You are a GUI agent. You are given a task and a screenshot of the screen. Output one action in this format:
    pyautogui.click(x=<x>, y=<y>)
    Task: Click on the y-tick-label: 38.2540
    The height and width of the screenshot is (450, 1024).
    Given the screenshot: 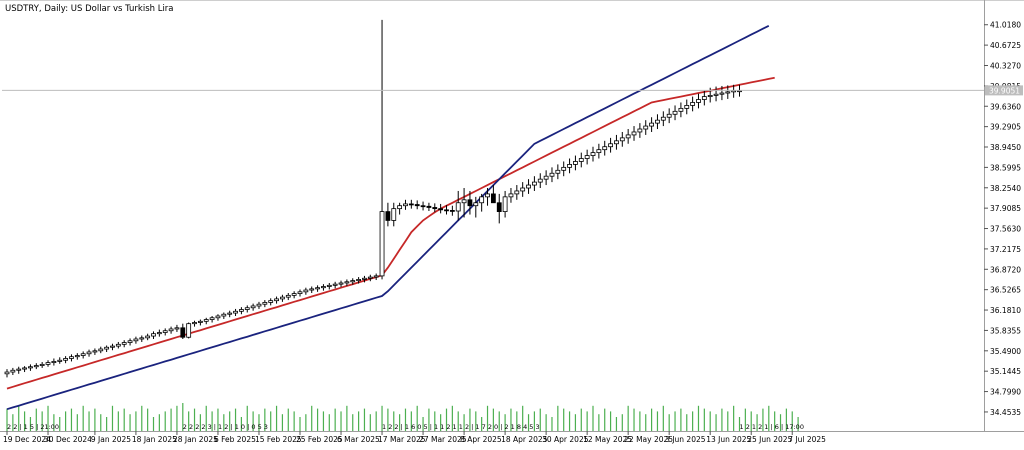 What is the action you would take?
    pyautogui.click(x=1005, y=188)
    